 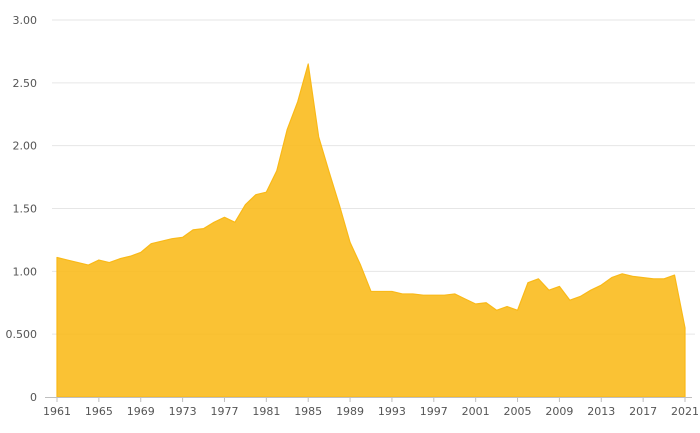 What do you see at coordinates (224, 411) in the screenshot?
I see `x-tick-label: 1977` at bounding box center [224, 411].